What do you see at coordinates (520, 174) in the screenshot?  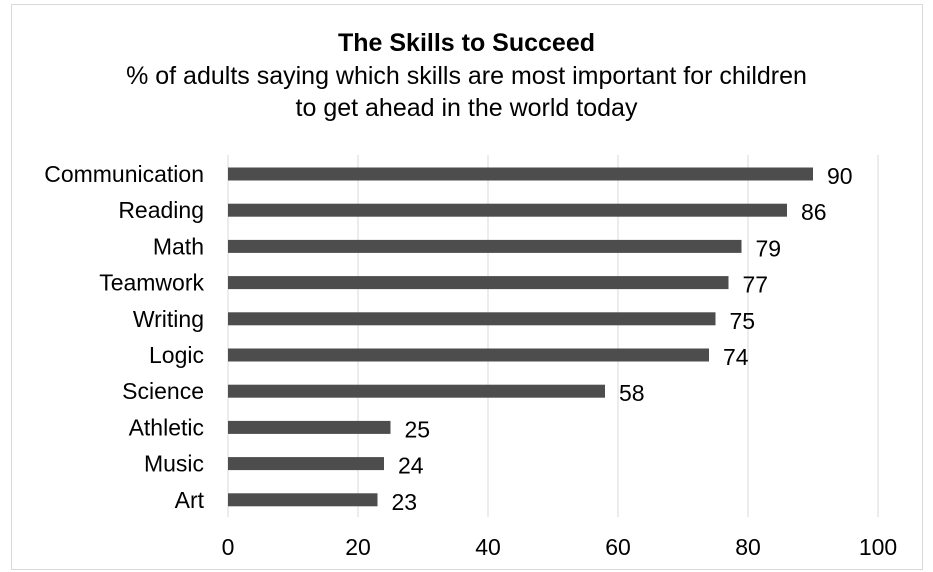 I see `bar-communication` at bounding box center [520, 174].